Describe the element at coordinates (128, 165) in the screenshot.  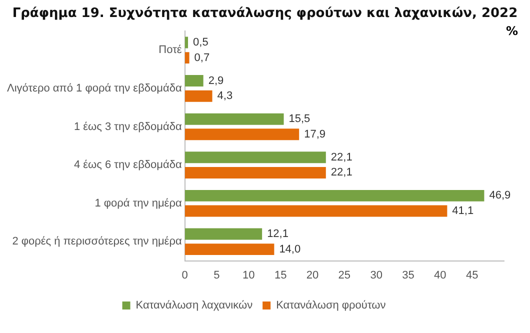
I see `y-tick-label: 4 έως 6 την εβδομάδα` at that location.